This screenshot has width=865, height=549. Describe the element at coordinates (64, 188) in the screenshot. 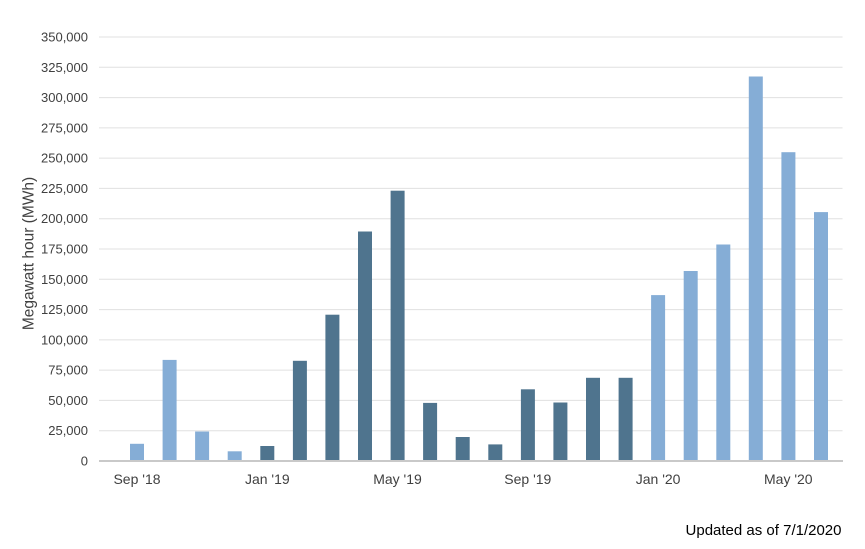

I see `svg-text: 225,000` at that location.